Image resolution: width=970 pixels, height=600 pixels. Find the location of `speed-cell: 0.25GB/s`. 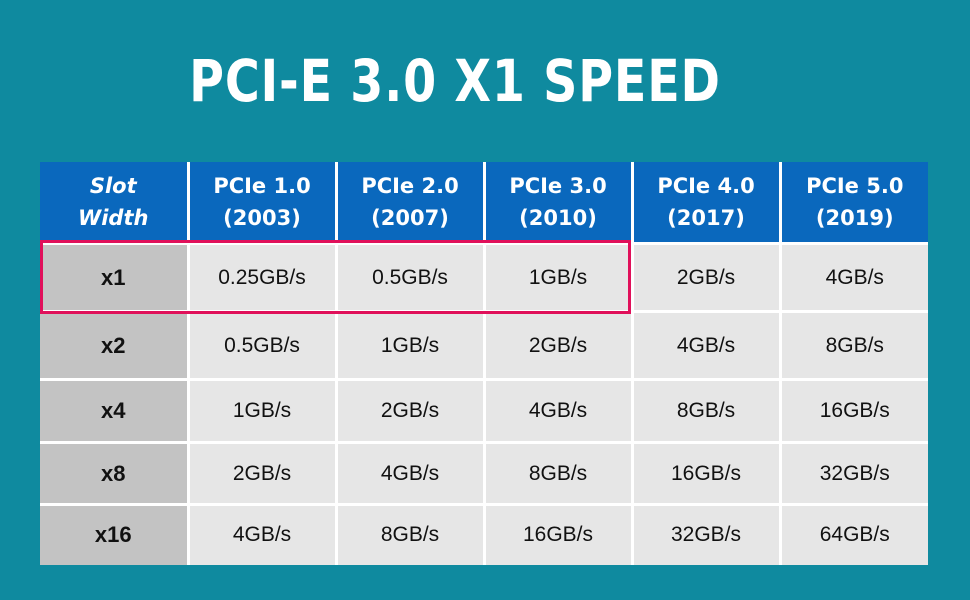

speed-cell: 0.25GB/s is located at coordinates (262, 277).